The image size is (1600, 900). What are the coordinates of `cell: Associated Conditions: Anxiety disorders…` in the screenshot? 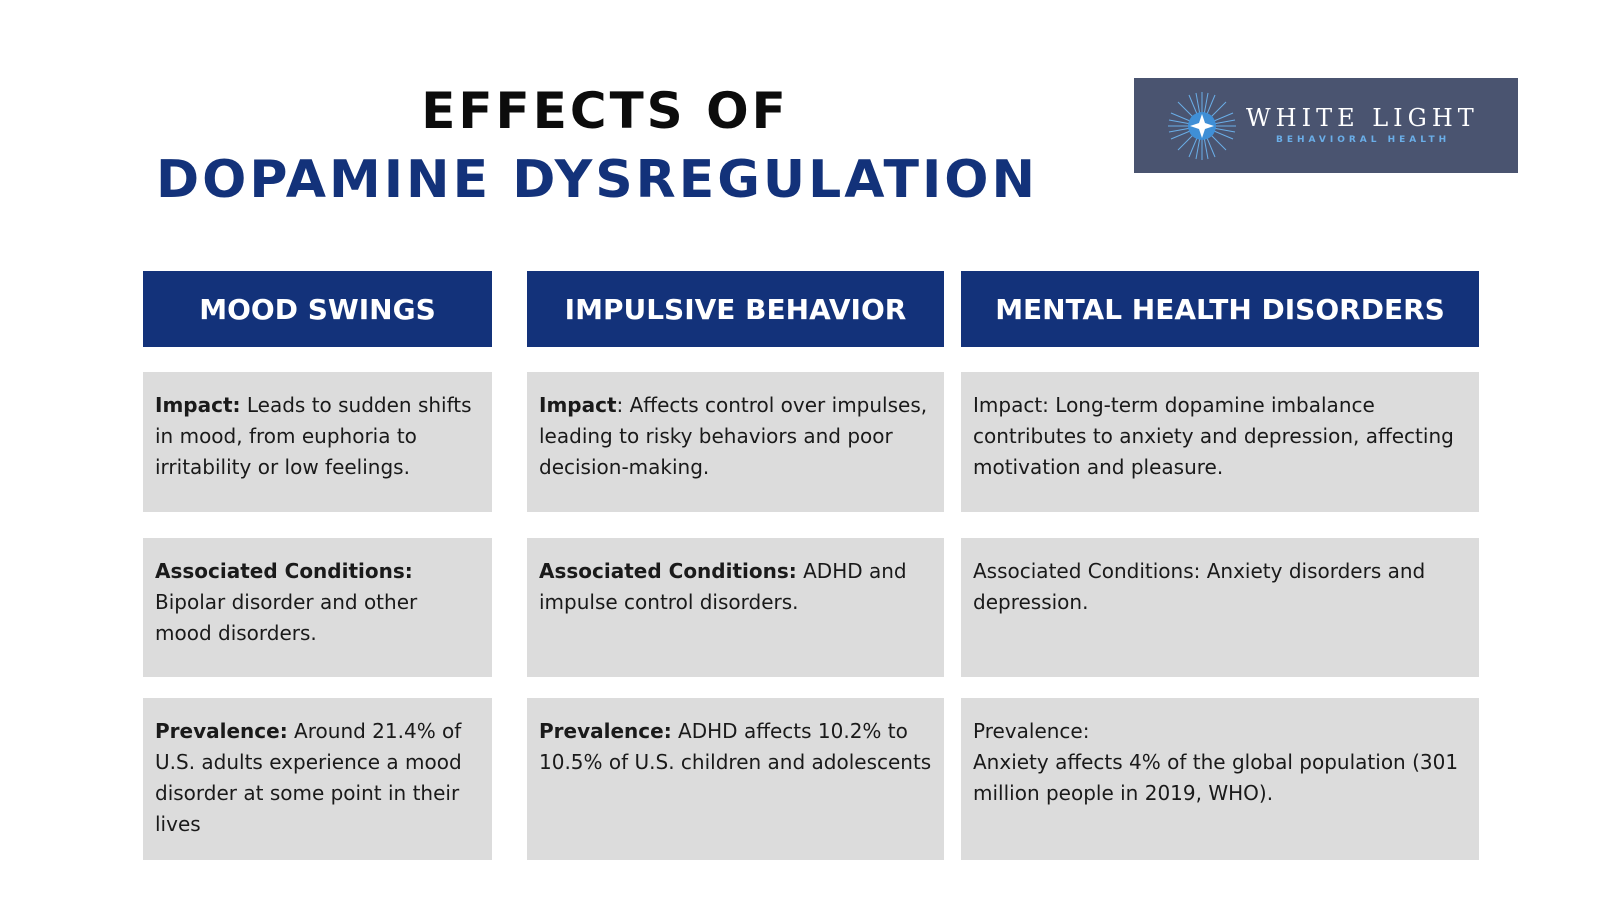 It's located at (1220, 607).